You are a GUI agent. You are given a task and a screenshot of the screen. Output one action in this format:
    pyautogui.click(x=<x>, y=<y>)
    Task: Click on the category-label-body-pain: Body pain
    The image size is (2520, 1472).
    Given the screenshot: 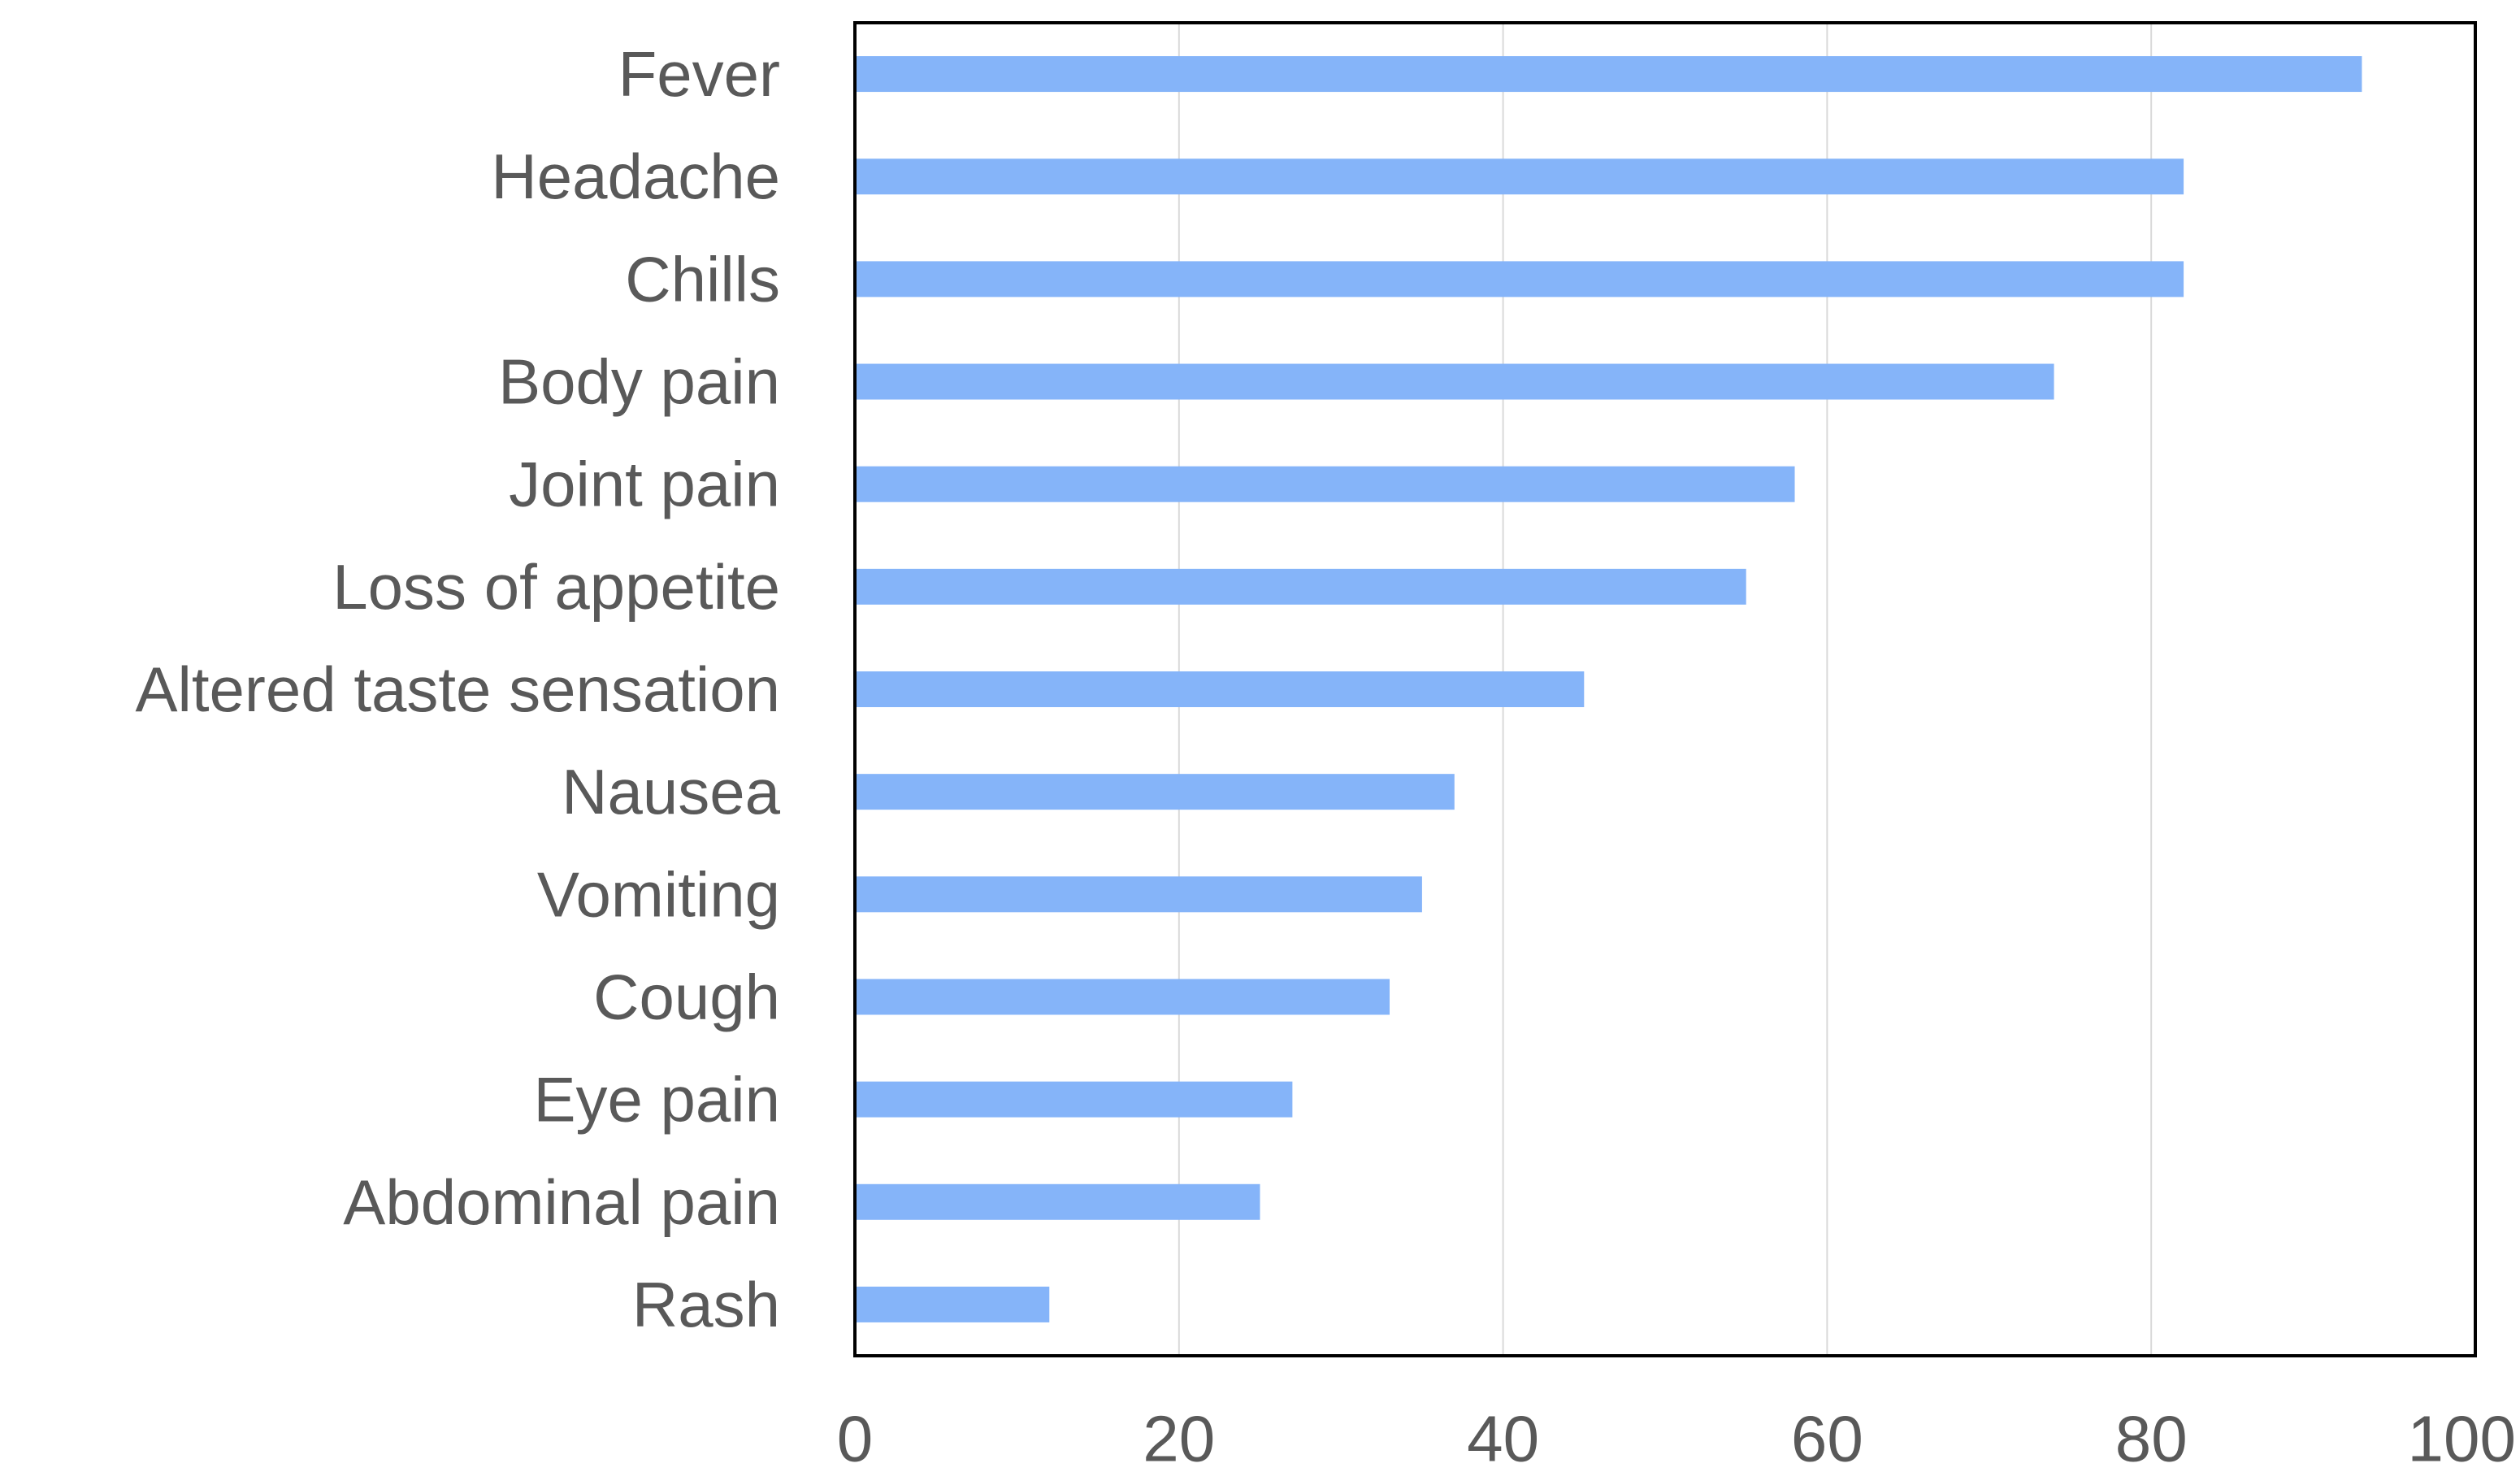 What is the action you would take?
    pyautogui.click(x=639, y=382)
    